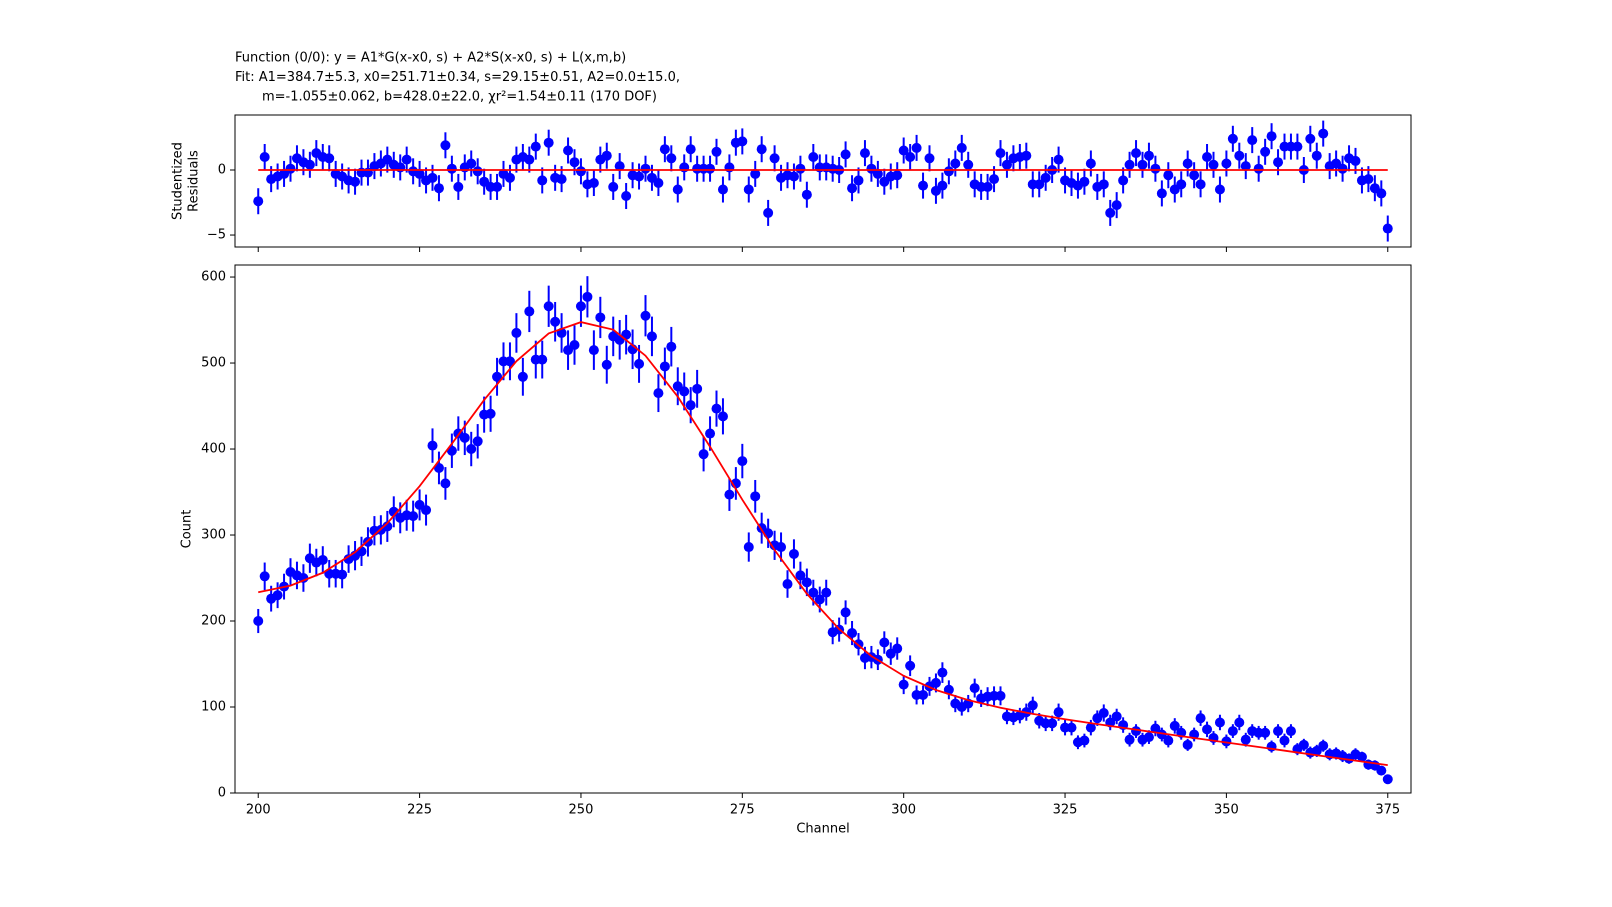 The height and width of the screenshot is (907, 1612). I want to click on x-tick-label: 250, so click(581, 810).